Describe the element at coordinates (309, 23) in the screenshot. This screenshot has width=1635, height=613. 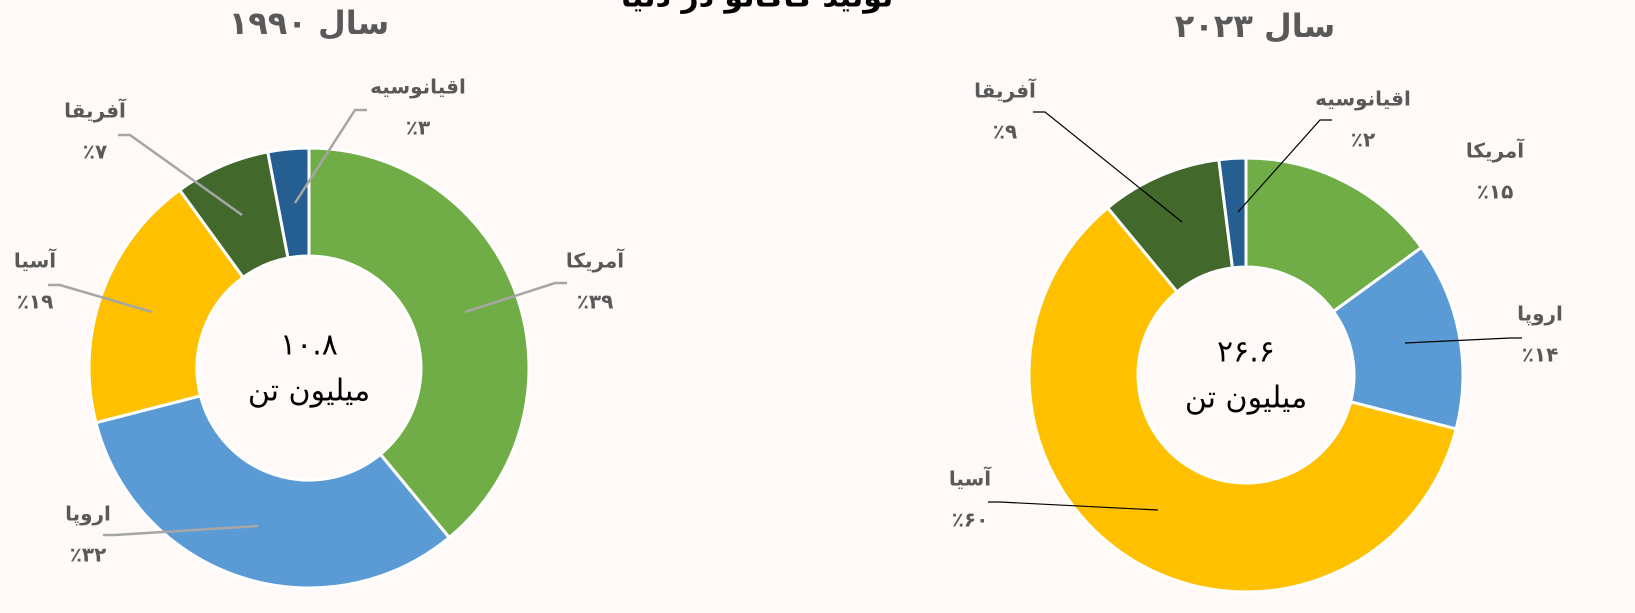
I see `chart-title: سال ۱۹۹۰` at that location.